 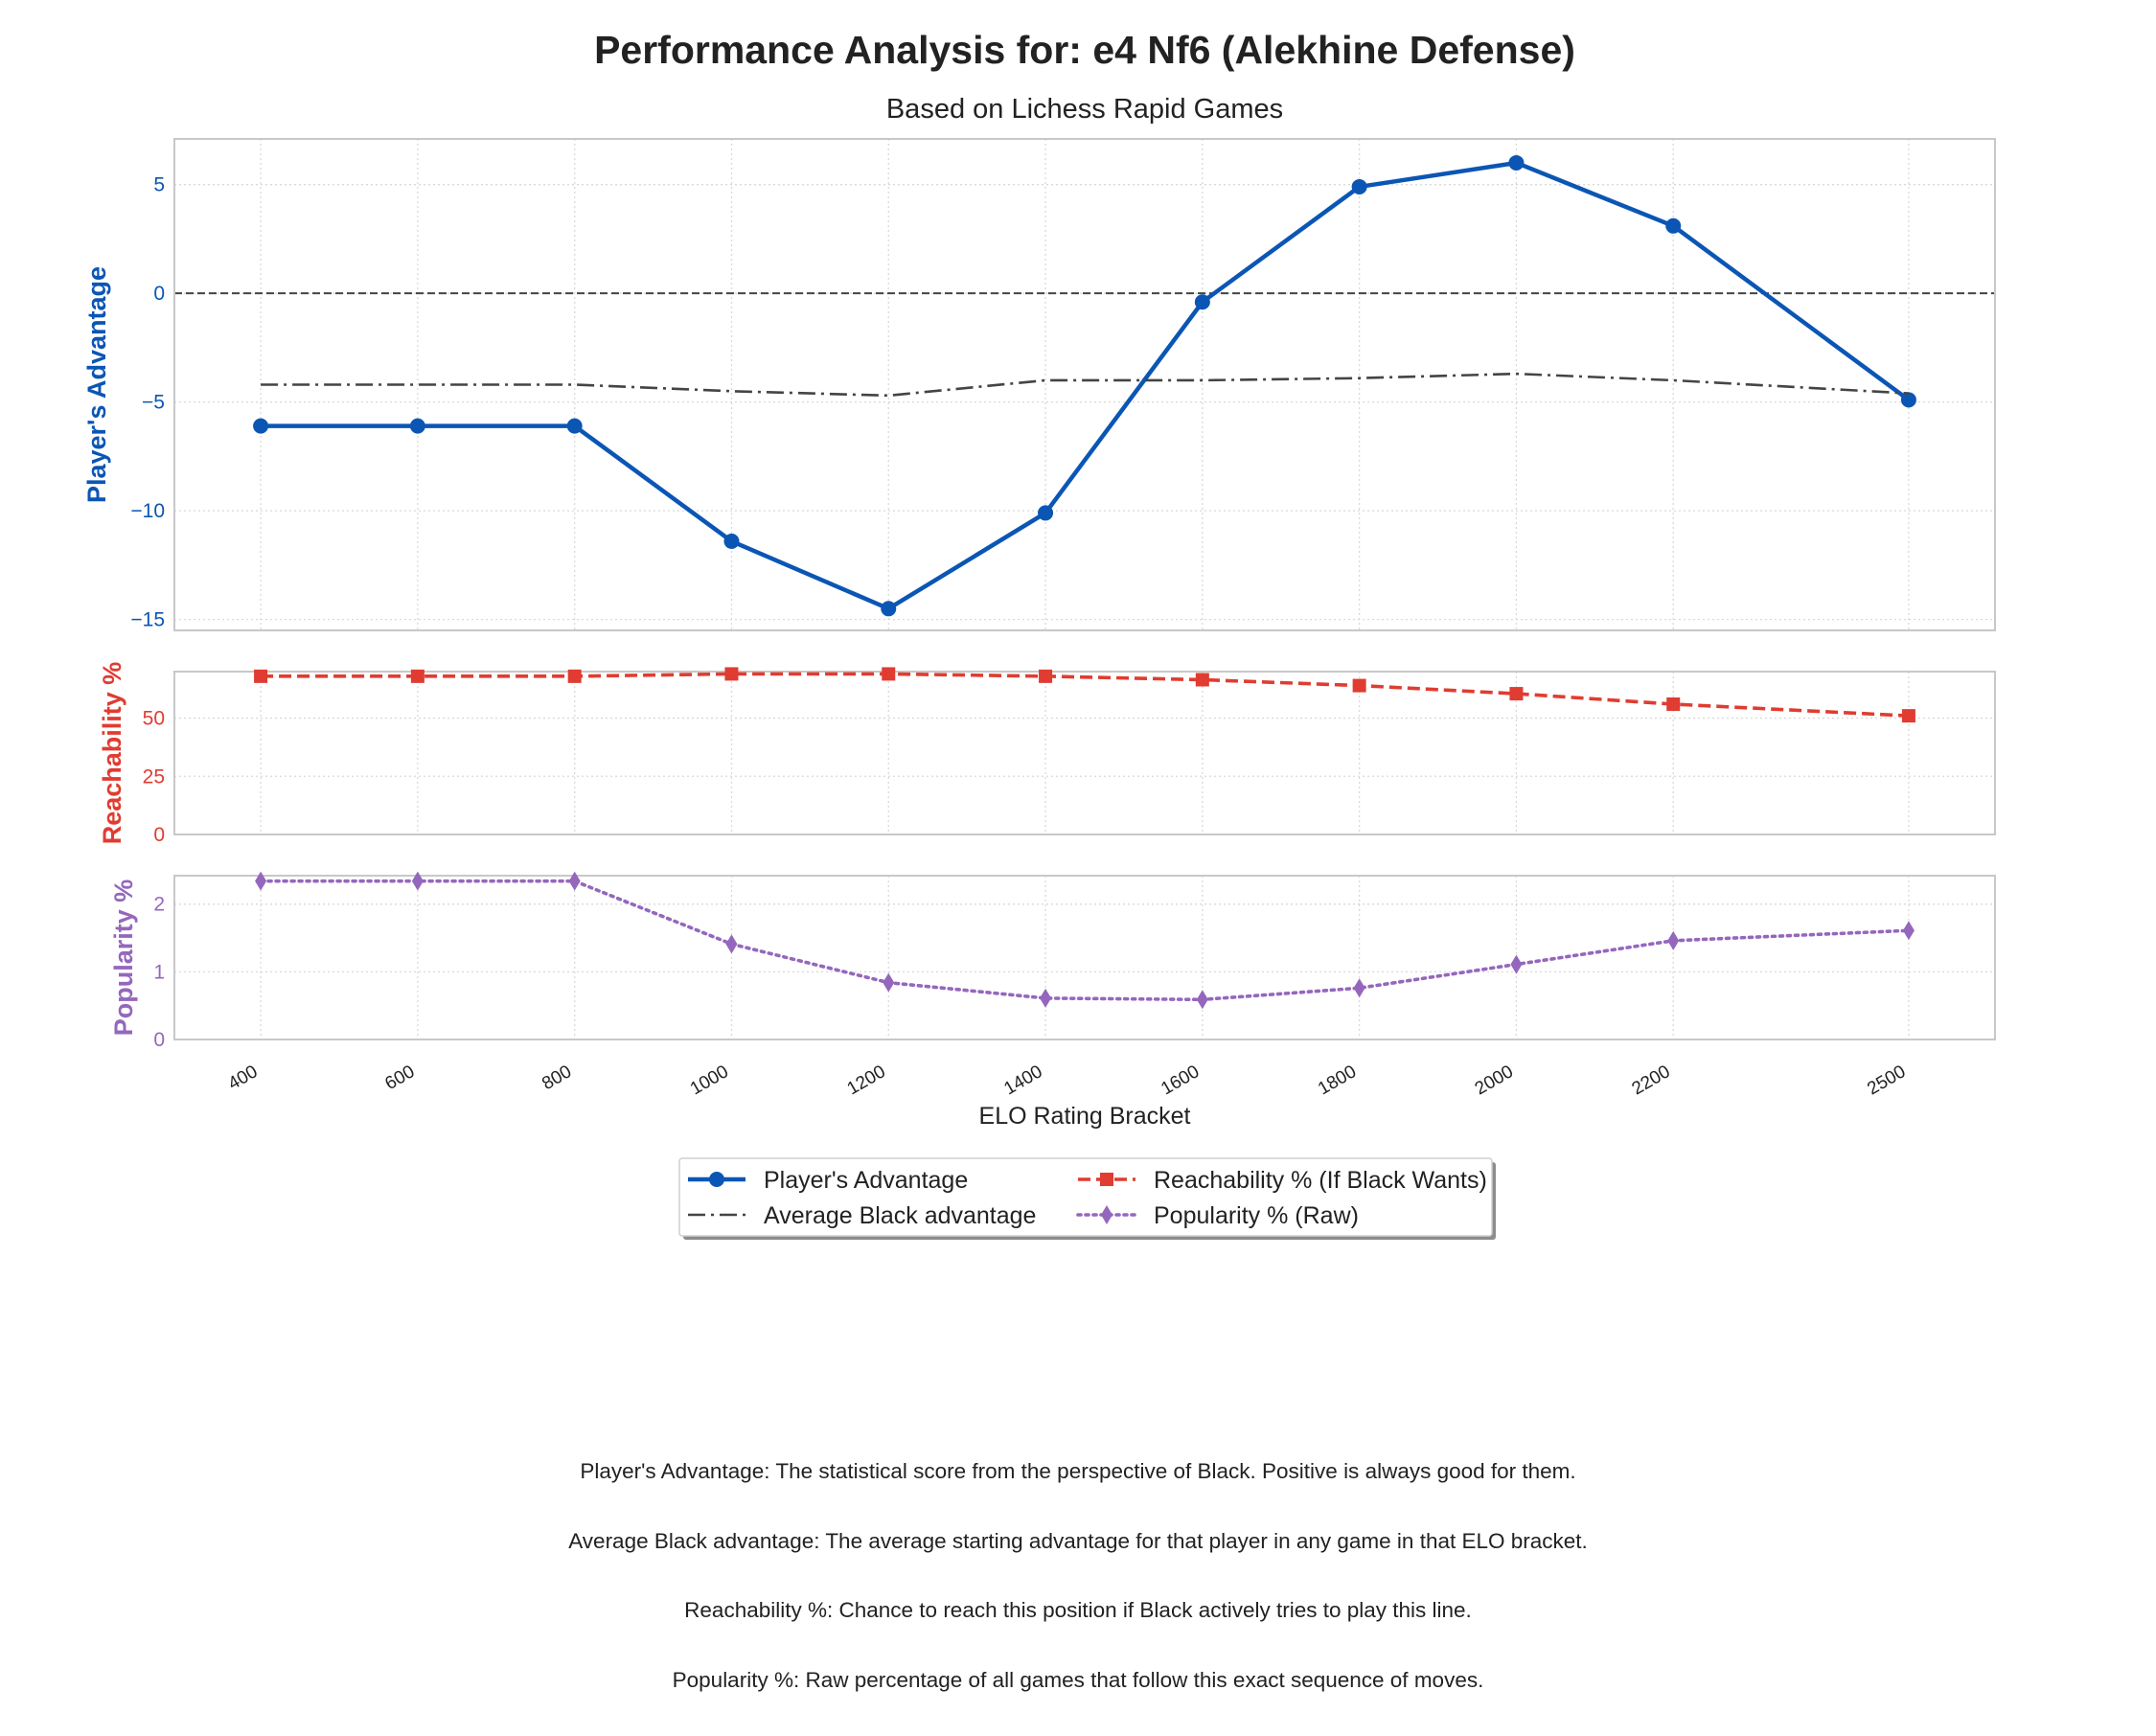 I want to click on y-tick-label: 1, so click(x=159, y=972).